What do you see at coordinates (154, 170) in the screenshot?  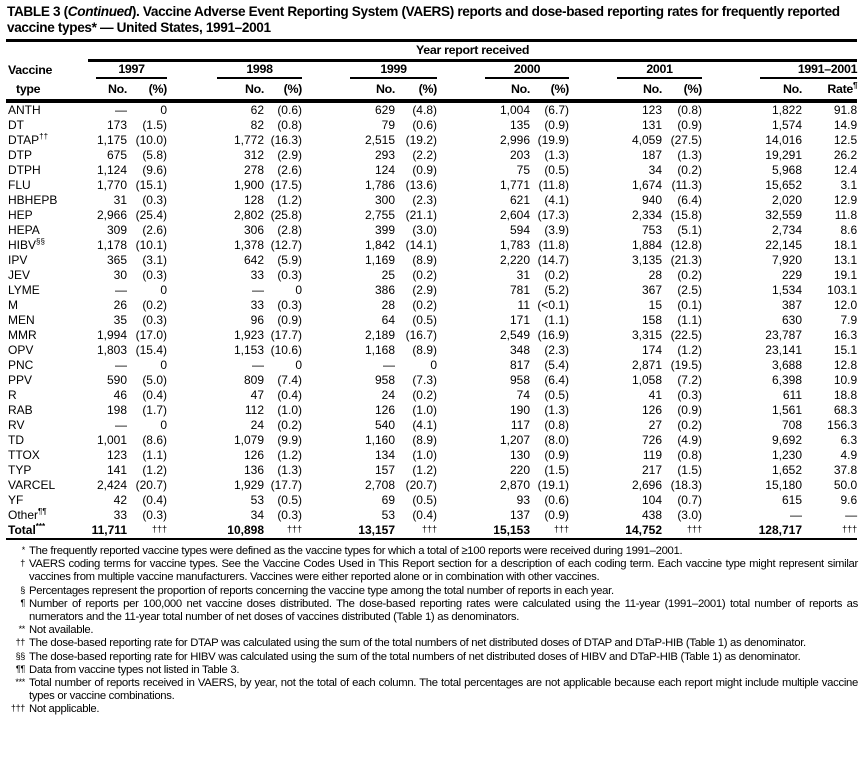 I see `percent-cell: (9.6)` at bounding box center [154, 170].